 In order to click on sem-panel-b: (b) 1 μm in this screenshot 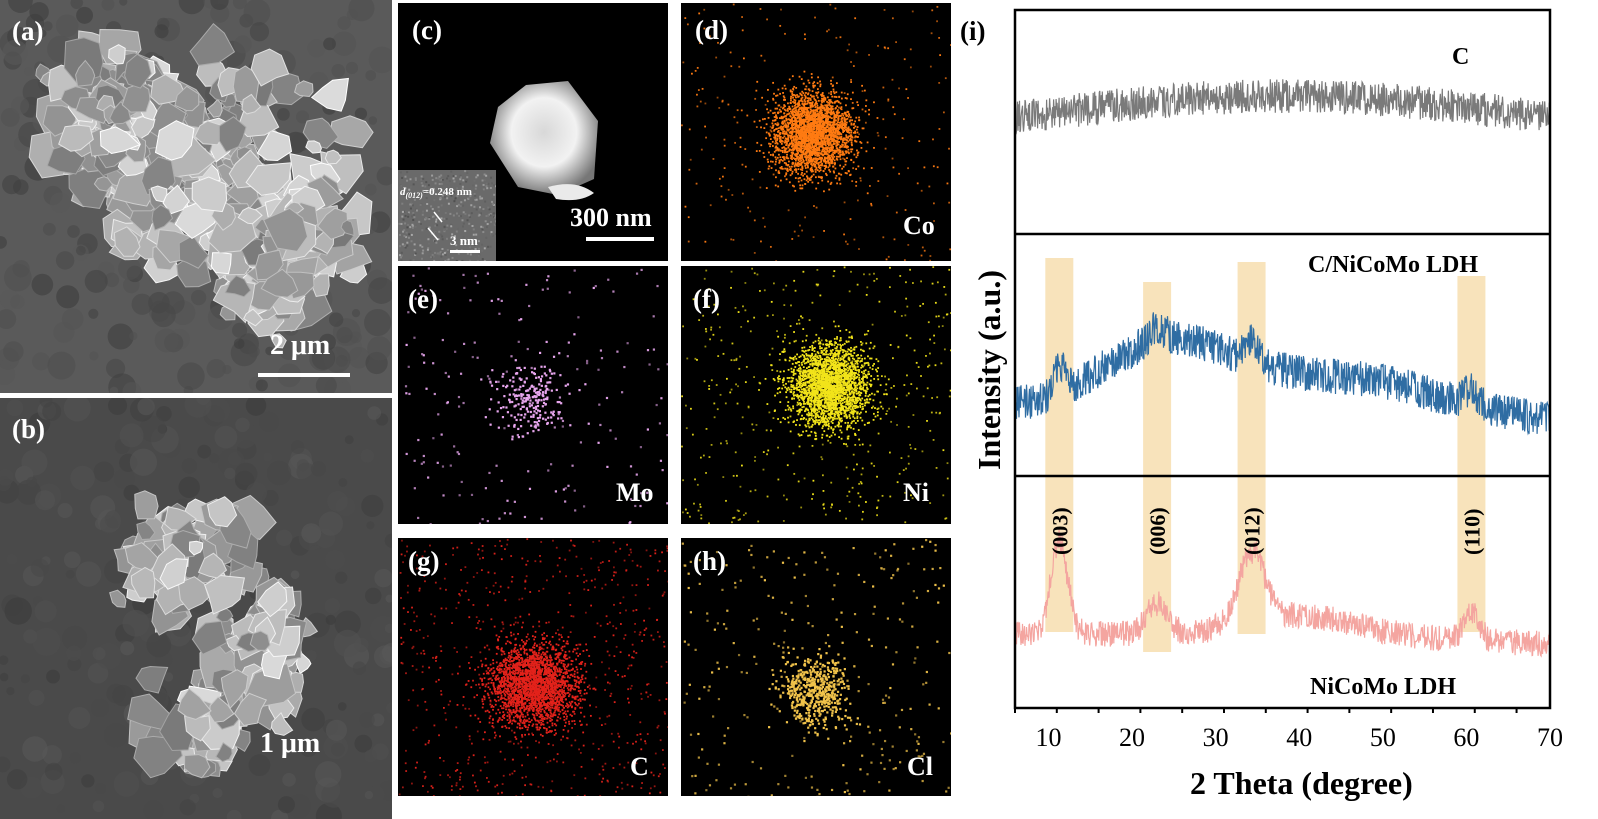, I will do `click(196, 608)`.